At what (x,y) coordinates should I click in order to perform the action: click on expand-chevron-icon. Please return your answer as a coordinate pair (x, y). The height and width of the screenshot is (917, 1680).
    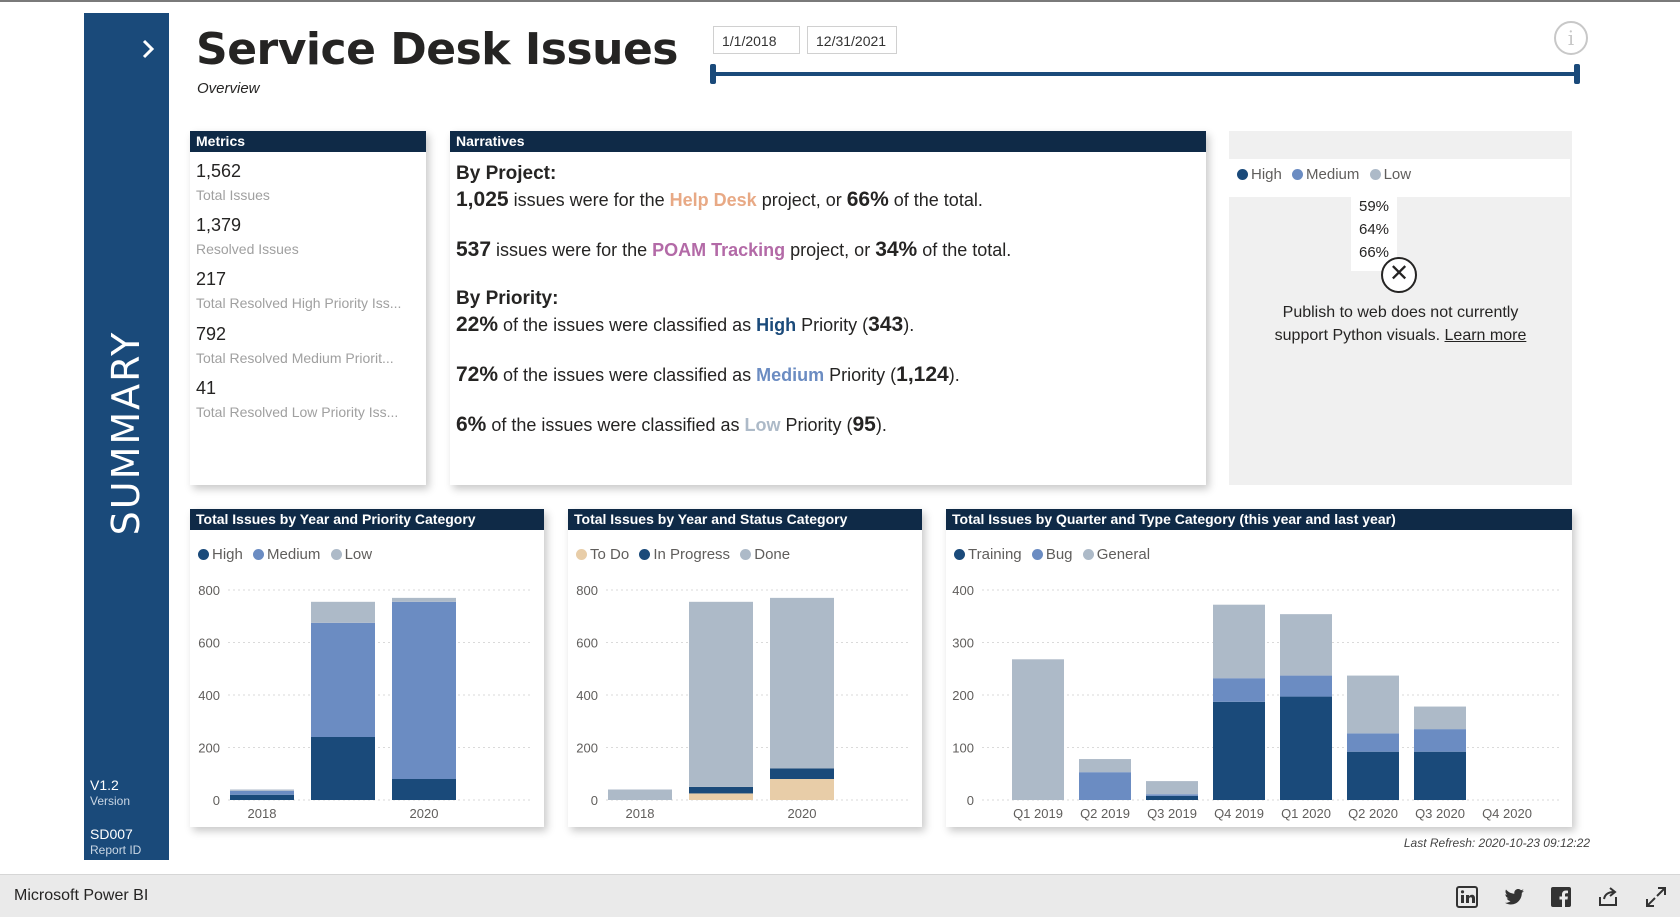
    Looking at the image, I should click on (148, 49).